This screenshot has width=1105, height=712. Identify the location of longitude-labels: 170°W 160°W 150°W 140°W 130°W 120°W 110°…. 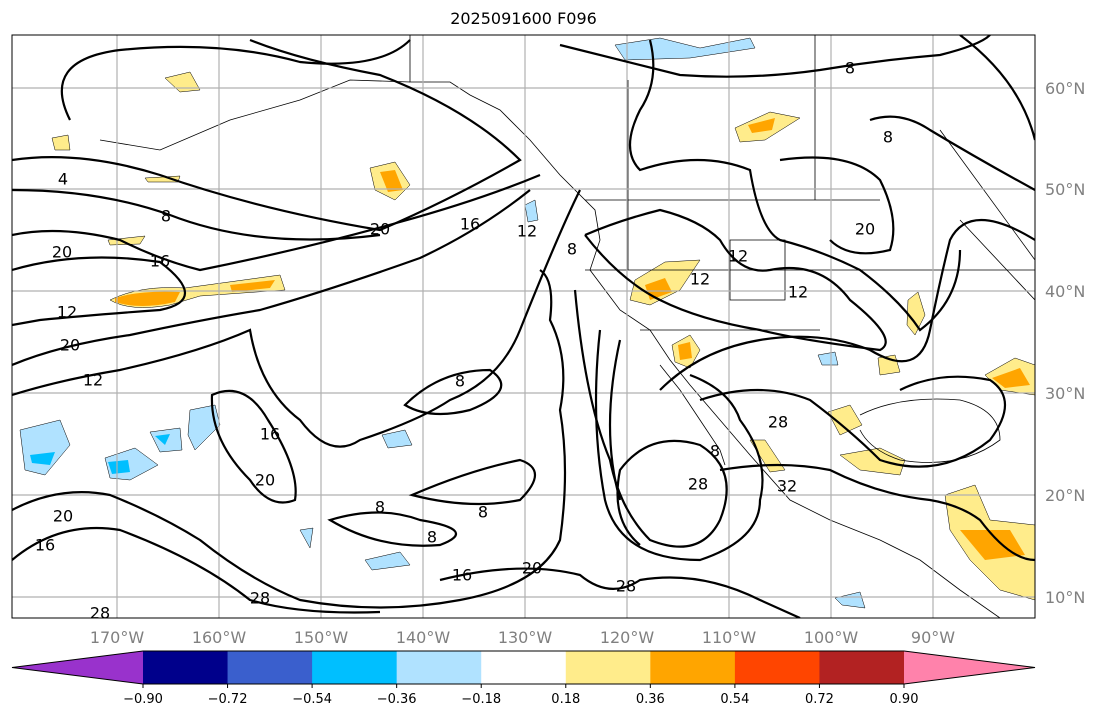
(522, 637).